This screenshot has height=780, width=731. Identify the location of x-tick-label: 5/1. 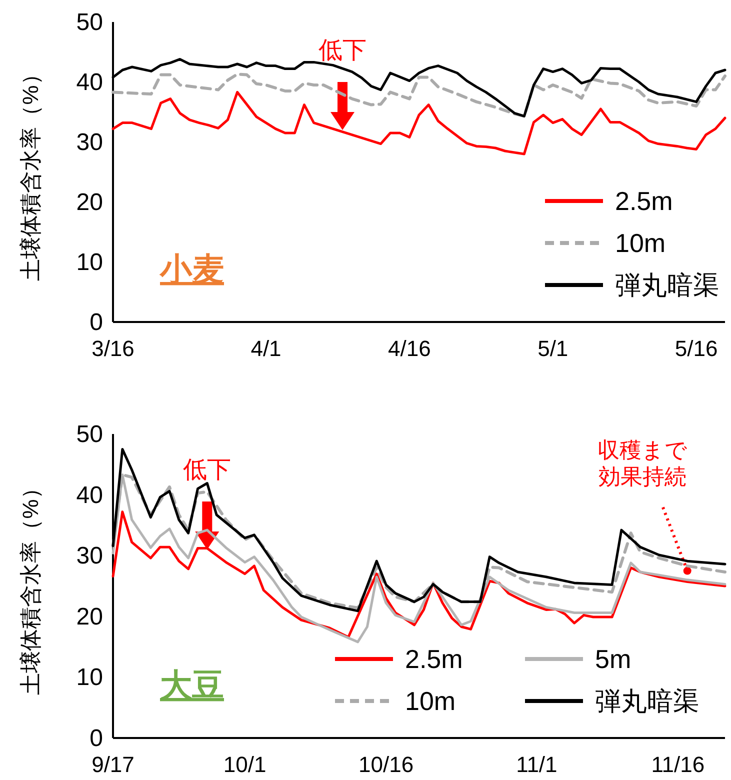
(553, 348).